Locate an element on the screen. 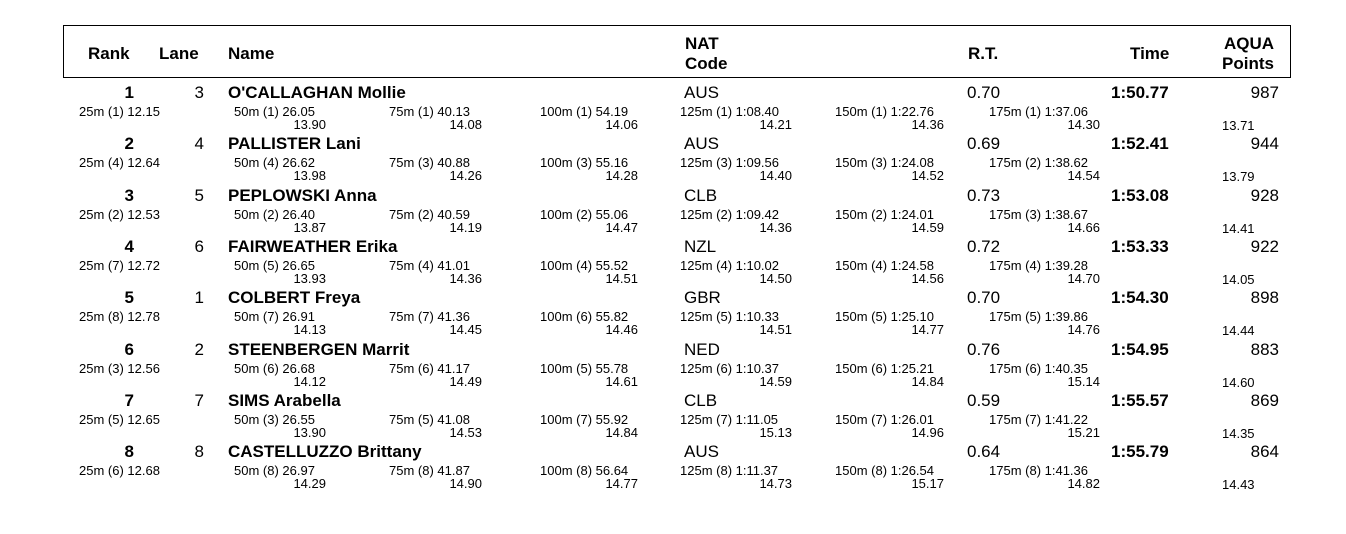 The width and height of the screenshot is (1346, 534). split-lap: 14.59 is located at coordinates (775, 381).